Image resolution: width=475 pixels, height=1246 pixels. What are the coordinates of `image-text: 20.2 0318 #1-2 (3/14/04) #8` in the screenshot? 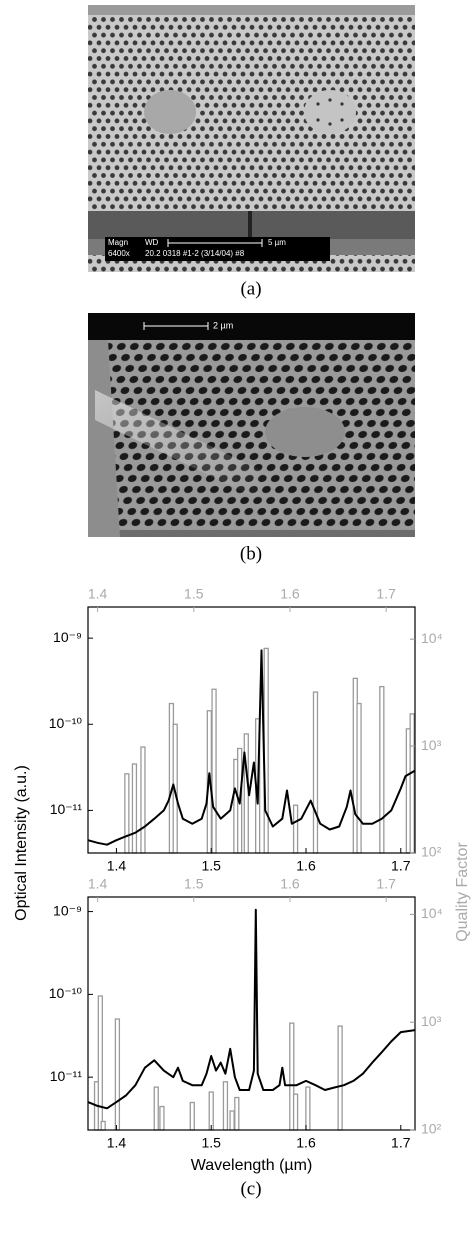 It's located at (195, 253).